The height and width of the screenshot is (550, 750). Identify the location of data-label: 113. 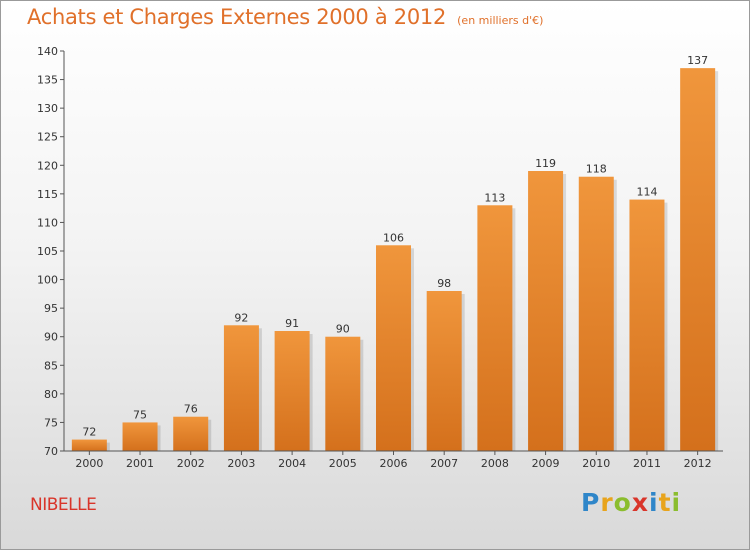
(494, 197).